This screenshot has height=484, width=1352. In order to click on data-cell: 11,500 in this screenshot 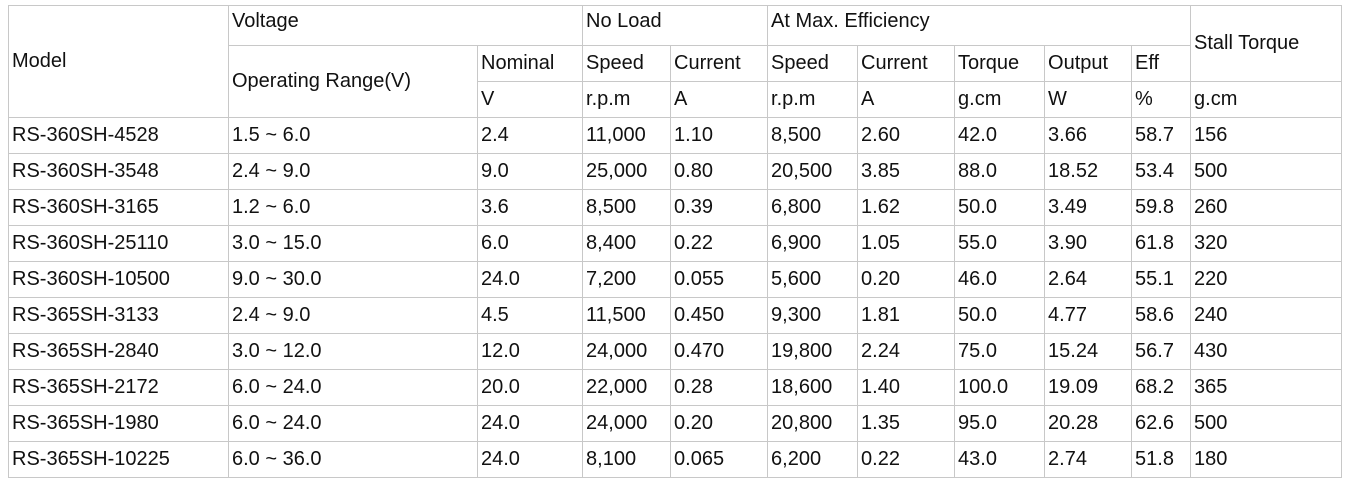, I will do `click(627, 315)`.